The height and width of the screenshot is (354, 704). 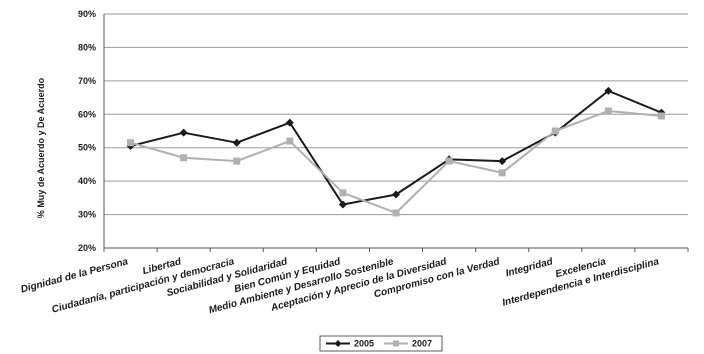 What do you see at coordinates (87, 148) in the screenshot?
I see `y-tick-label: 50%` at bounding box center [87, 148].